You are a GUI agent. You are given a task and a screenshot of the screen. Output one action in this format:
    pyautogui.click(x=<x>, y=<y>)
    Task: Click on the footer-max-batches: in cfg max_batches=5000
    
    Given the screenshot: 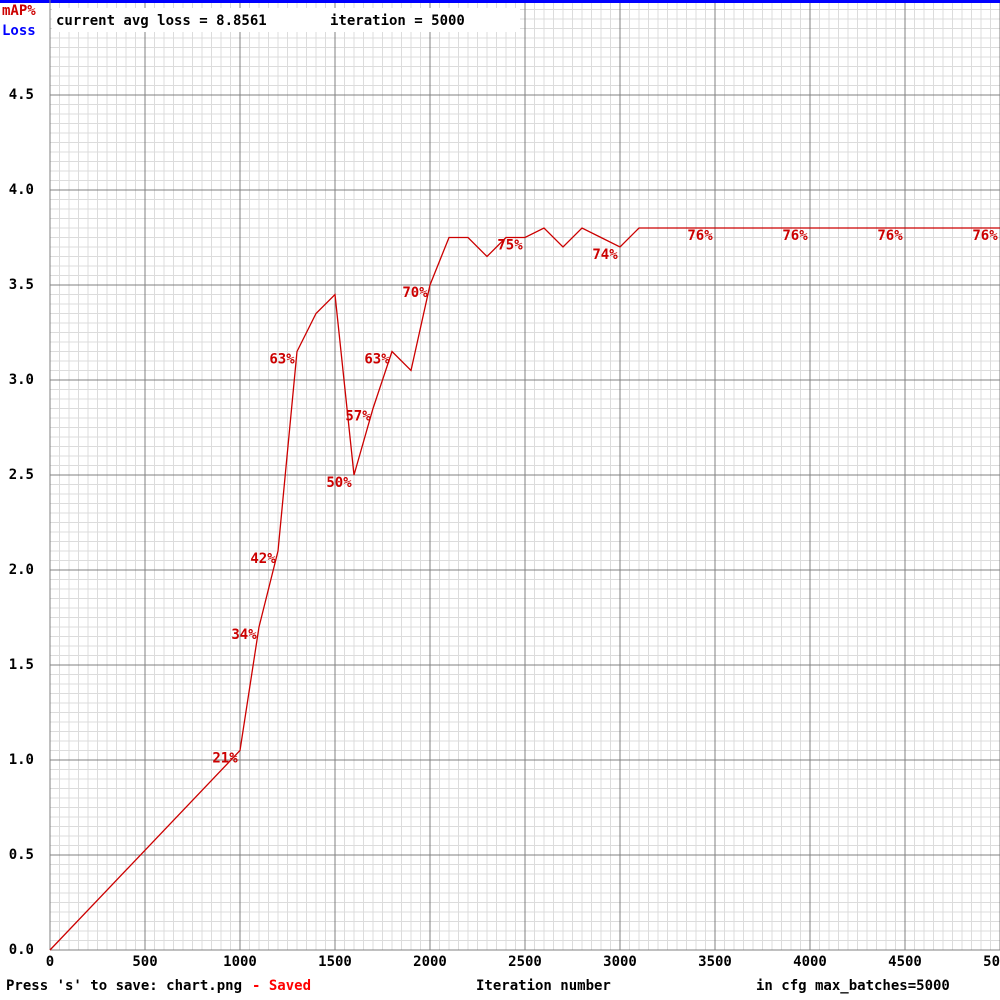 What is the action you would take?
    pyautogui.click(x=853, y=986)
    